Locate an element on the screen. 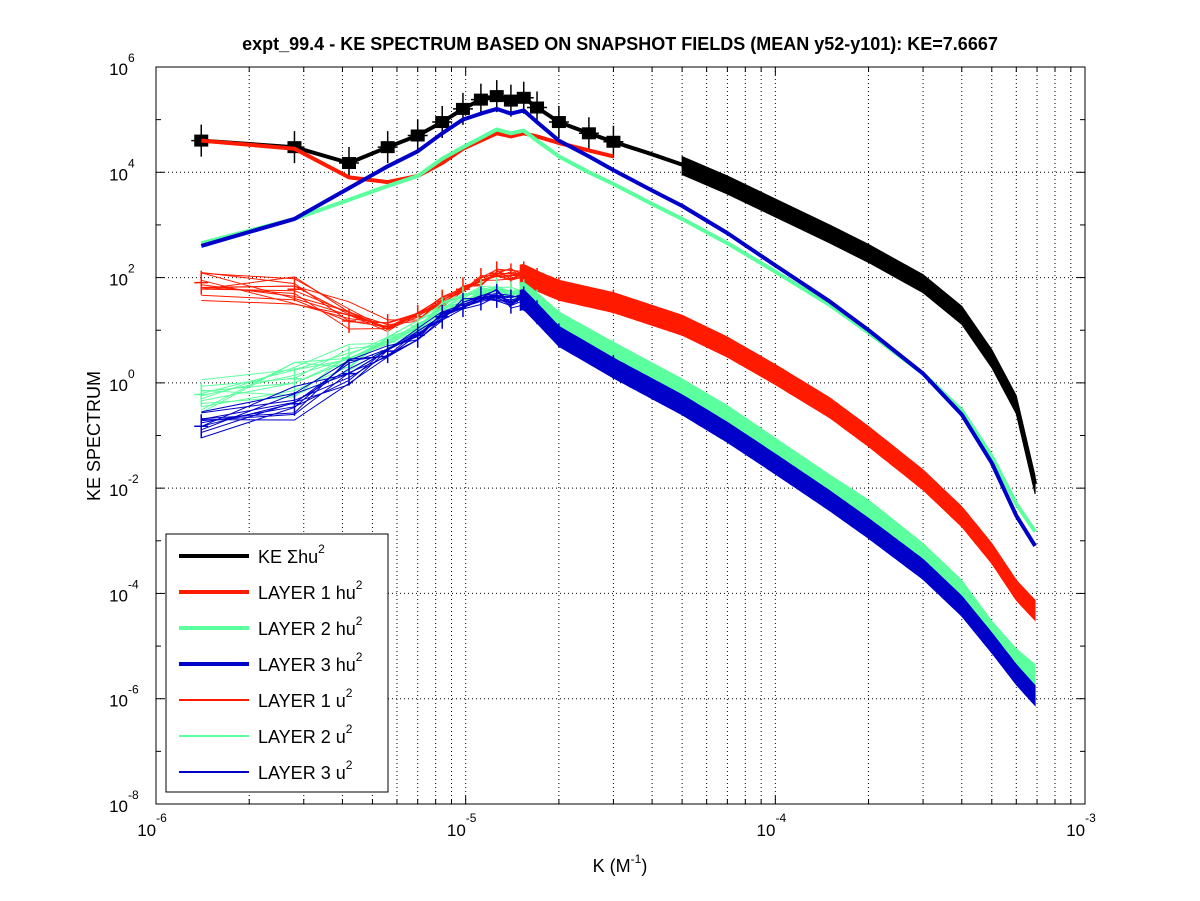 This screenshot has width=1200, height=901. x-tick-exponent: -6 is located at coordinates (161, 818).